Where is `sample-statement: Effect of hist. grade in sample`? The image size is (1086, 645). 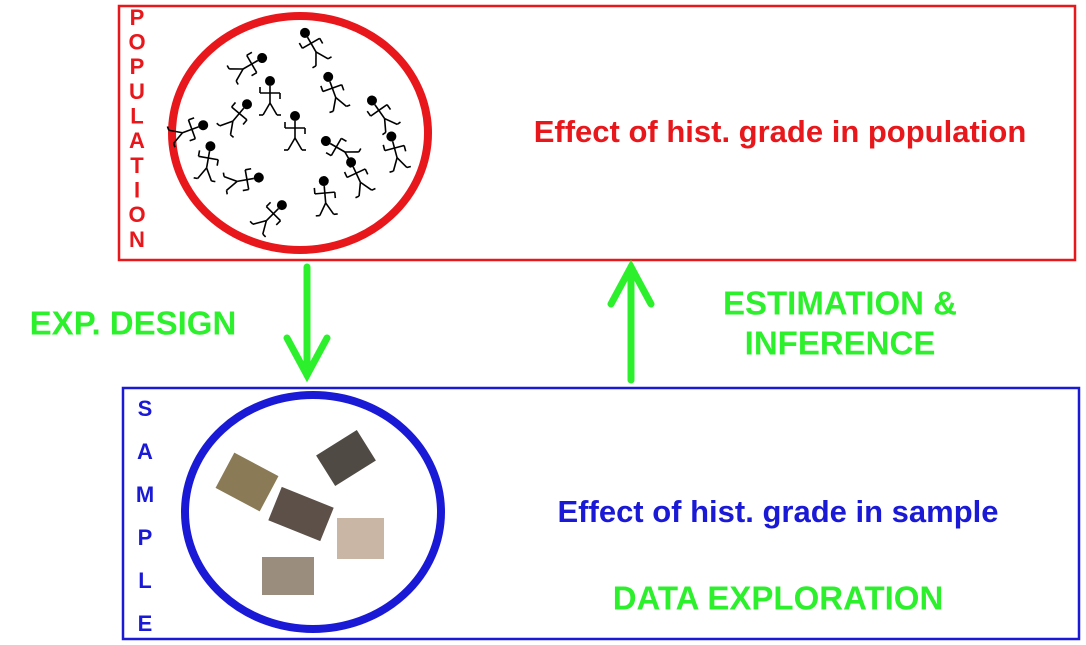 sample-statement: Effect of hist. grade in sample is located at coordinates (778, 511).